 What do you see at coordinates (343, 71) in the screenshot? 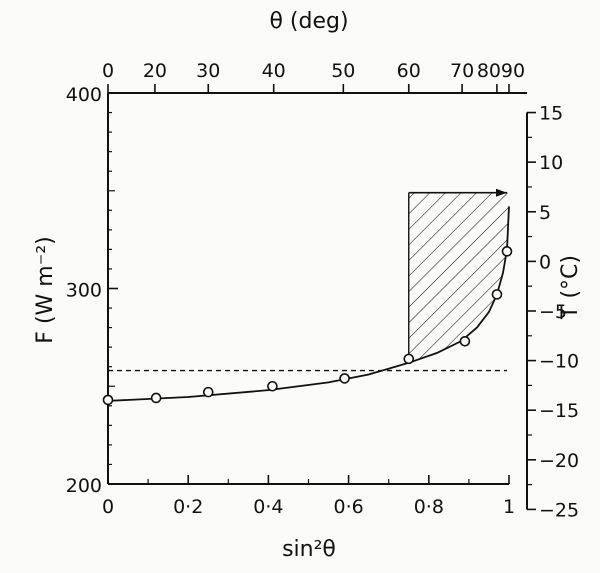
I see `top-tick-label: 50` at bounding box center [343, 71].